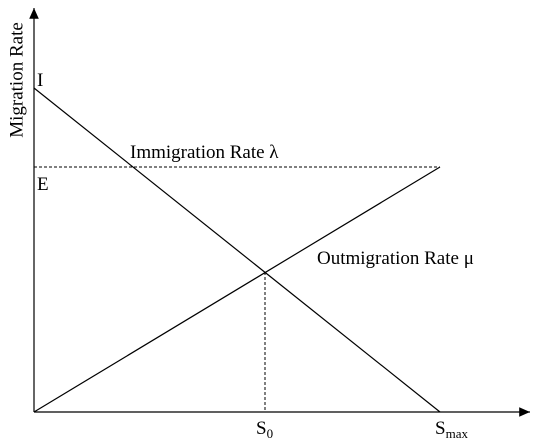 The image size is (550, 445). What do you see at coordinates (16, 80) in the screenshot?
I see `y-axis-label: Migration Rate` at bounding box center [16, 80].